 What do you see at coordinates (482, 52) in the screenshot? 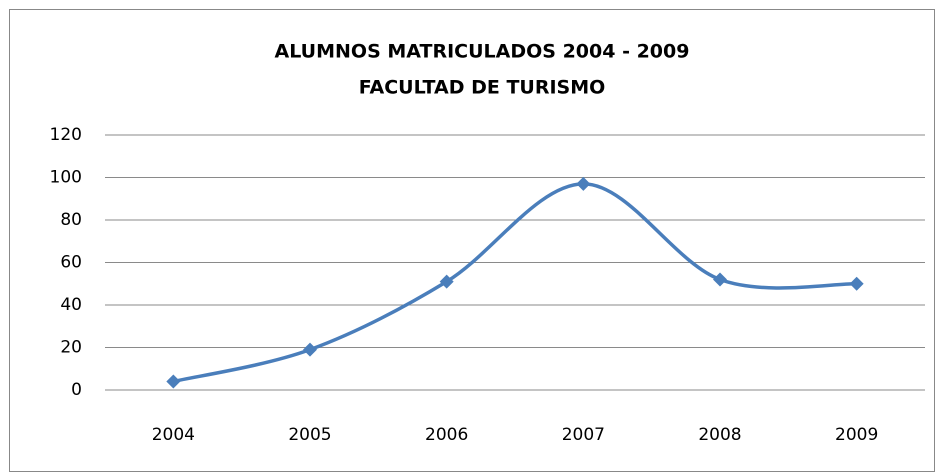
I see `chart-title: ALUMNOS MATRICULADOS 2004 - 2009` at bounding box center [482, 52].